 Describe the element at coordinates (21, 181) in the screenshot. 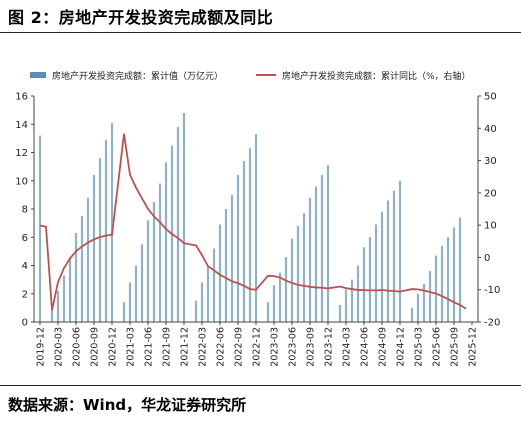

I see `left-tick-label: 10` at that location.